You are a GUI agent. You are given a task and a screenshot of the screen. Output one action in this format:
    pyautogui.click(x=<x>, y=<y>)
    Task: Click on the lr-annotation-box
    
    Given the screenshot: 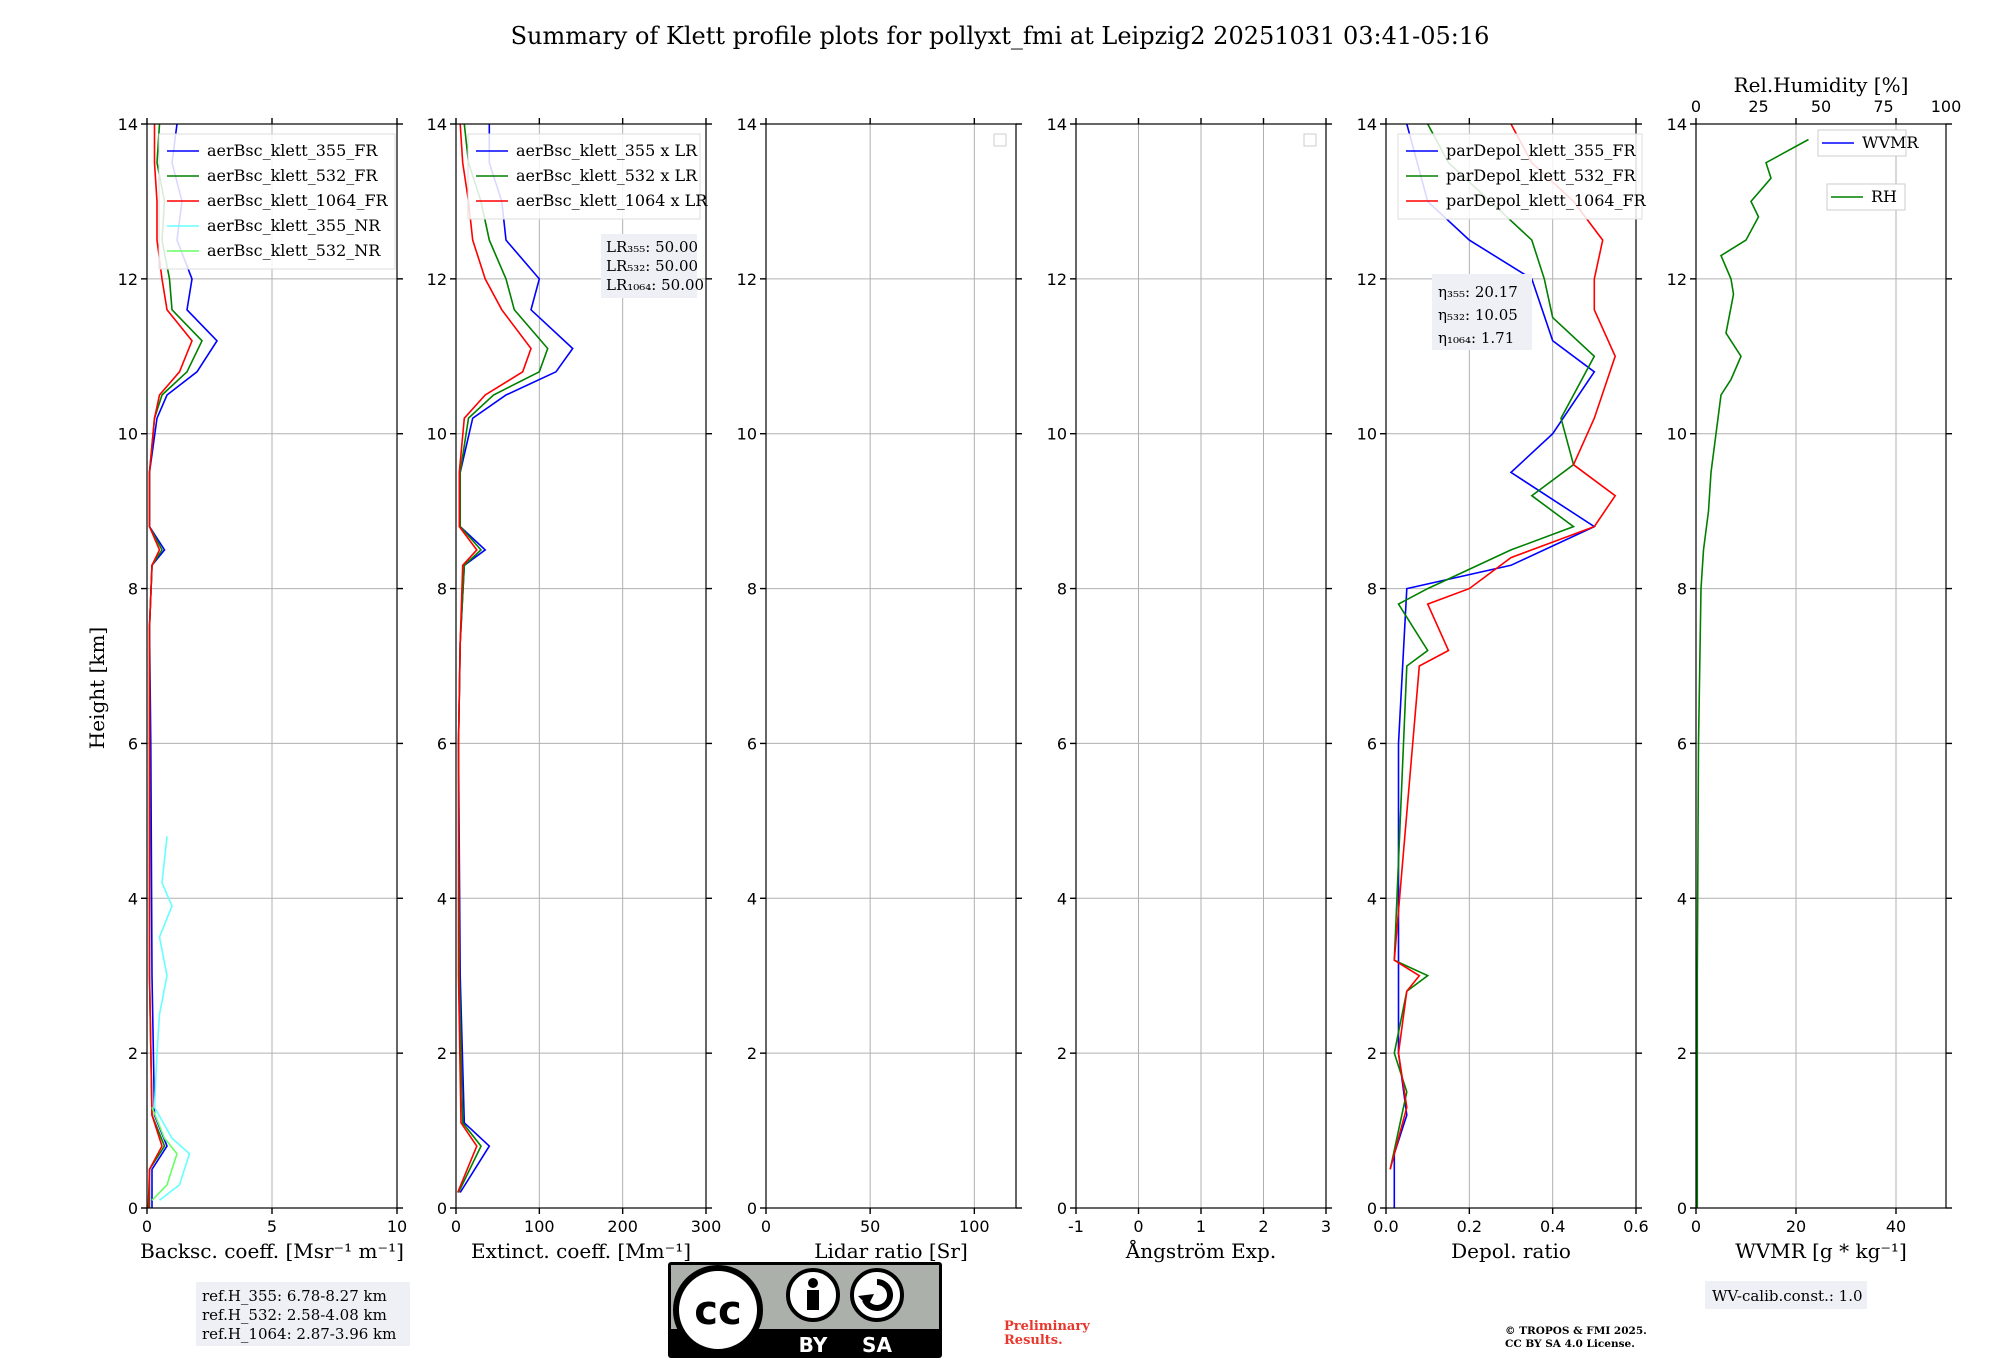 What is the action you would take?
    pyautogui.click(x=649, y=266)
    